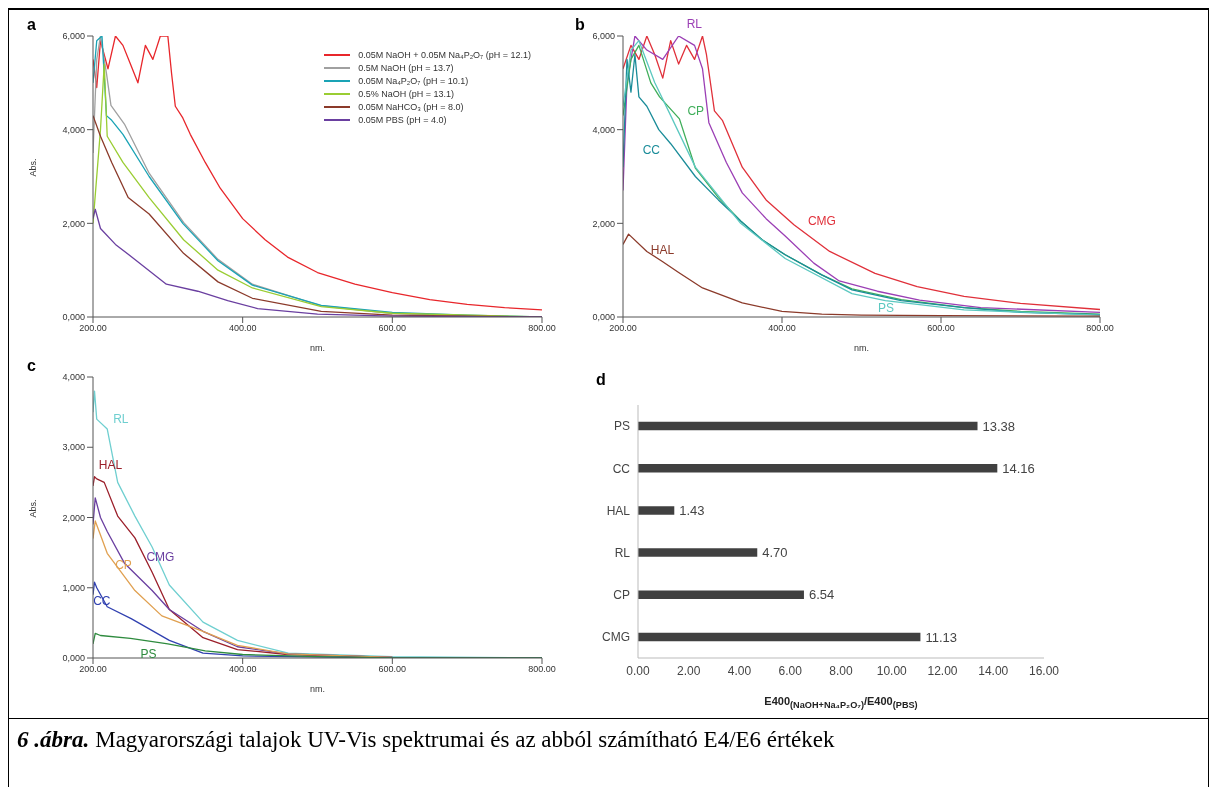 The height and width of the screenshot is (793, 1215). I want to click on x-tick-label: 2.00, so click(689, 670).